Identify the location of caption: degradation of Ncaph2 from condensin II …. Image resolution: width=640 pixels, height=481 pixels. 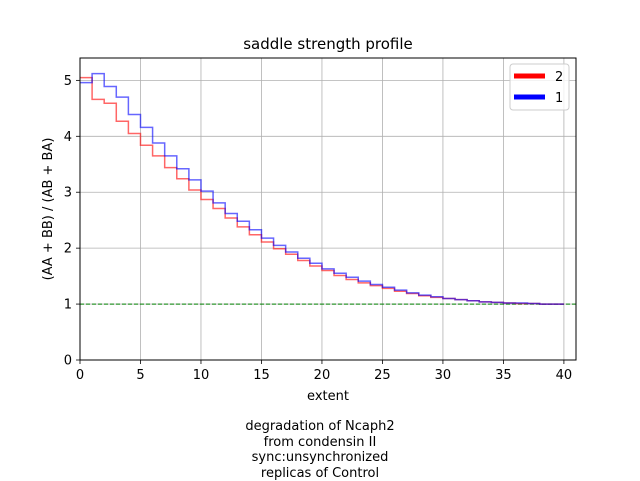
(320, 450).